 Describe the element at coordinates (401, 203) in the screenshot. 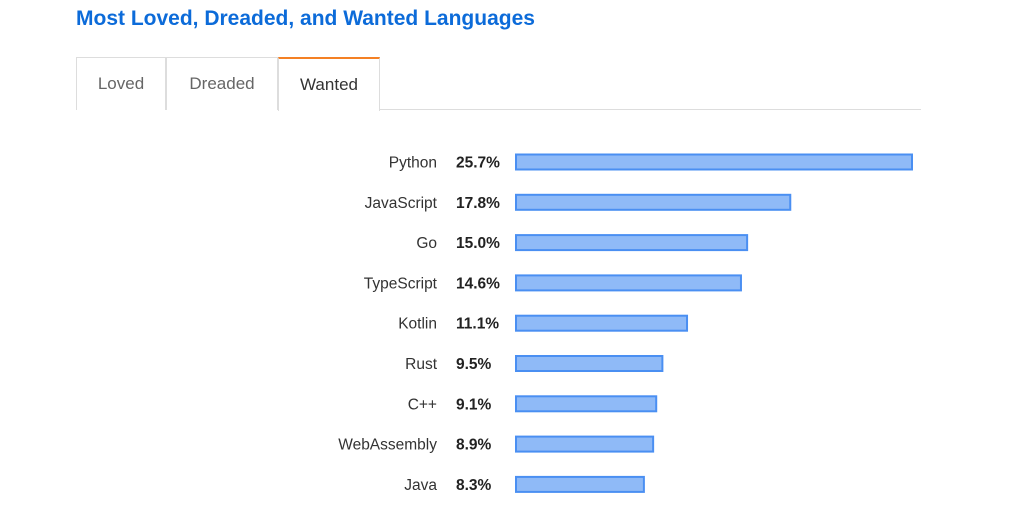

I see `category-label-javascript: JavaScript` at that location.